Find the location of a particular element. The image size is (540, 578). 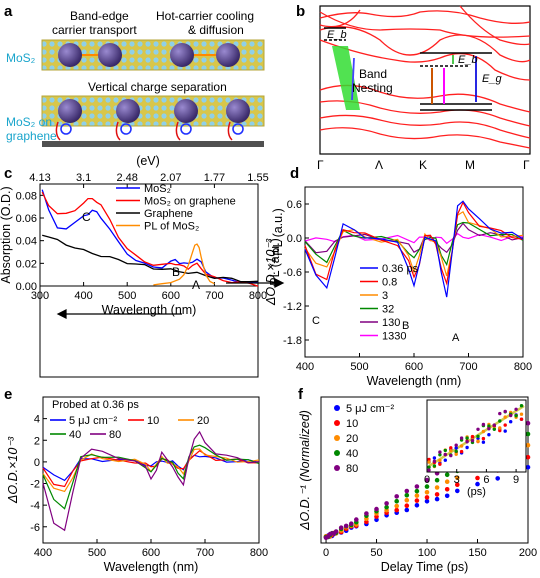

k-point-label: M is located at coordinates (470, 165).